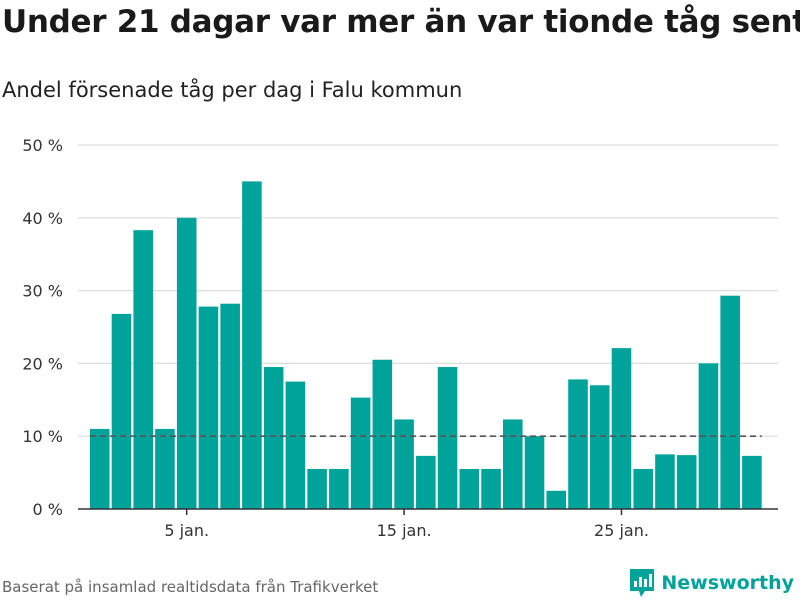  I want to click on y-tick-label: 0 %, so click(48, 509).